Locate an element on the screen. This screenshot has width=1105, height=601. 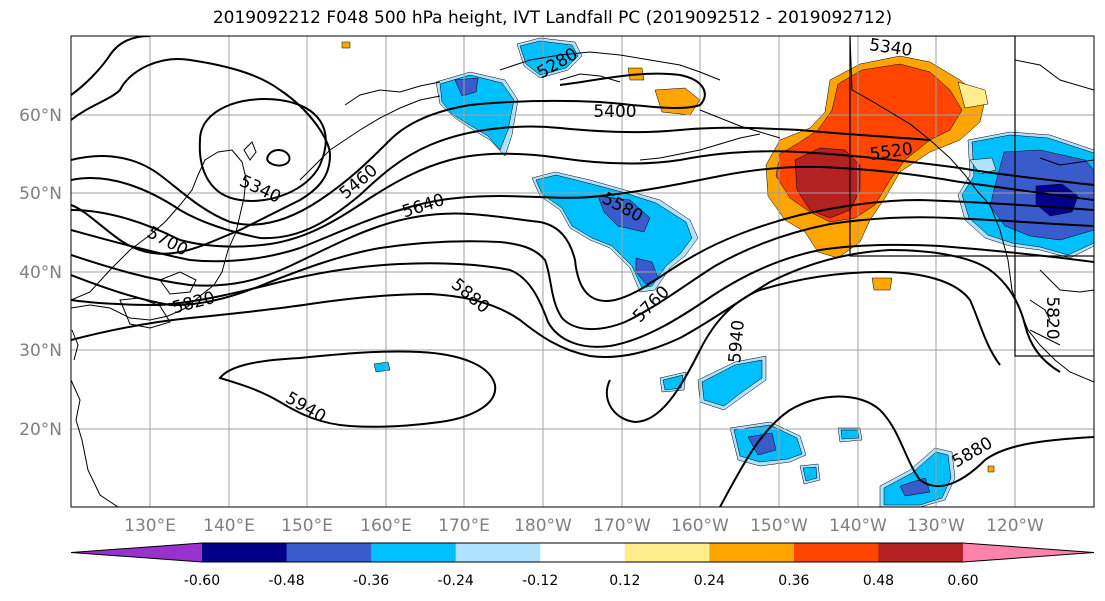
longitude-label: 140°E is located at coordinates (229, 526).